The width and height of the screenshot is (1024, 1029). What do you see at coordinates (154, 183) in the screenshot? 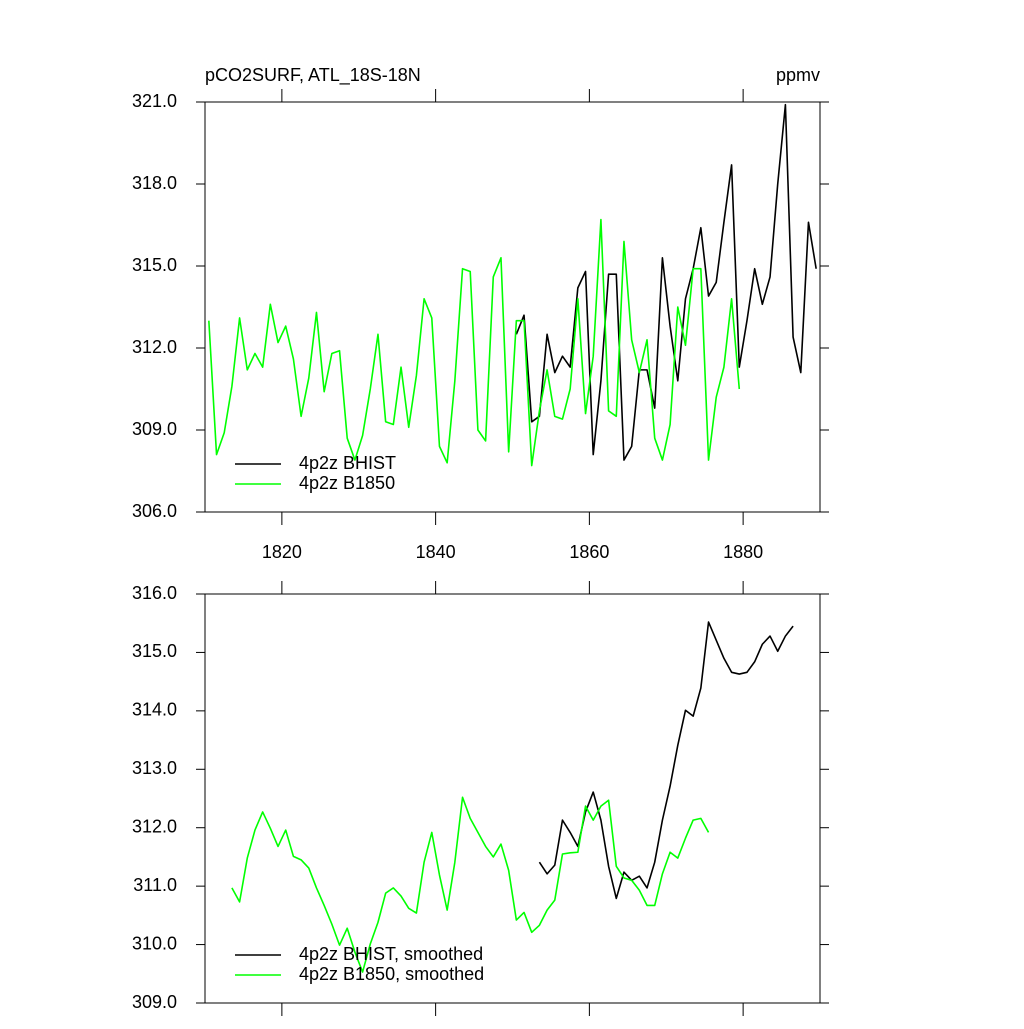
I see `y-tick-label: 318.0` at bounding box center [154, 183].